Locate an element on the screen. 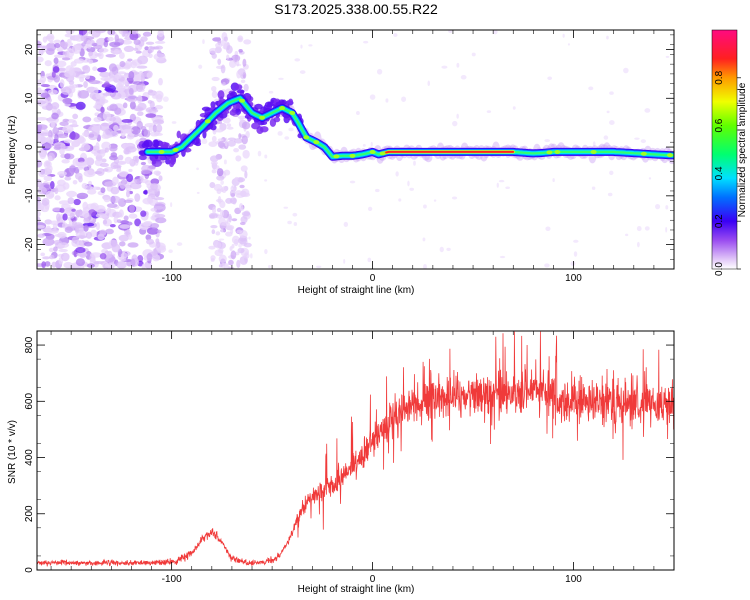  spectrogram-ridge is located at coordinates (405, 125).